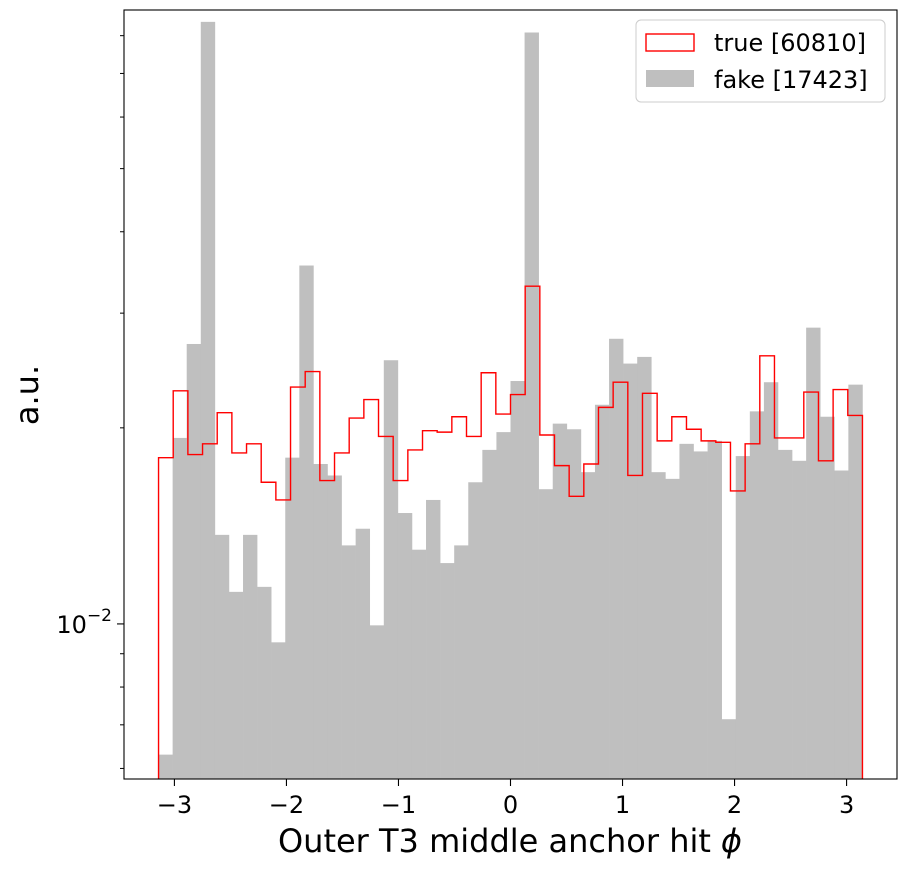  I want to click on y-axis-ticks: 10−2, so click(90, 402).